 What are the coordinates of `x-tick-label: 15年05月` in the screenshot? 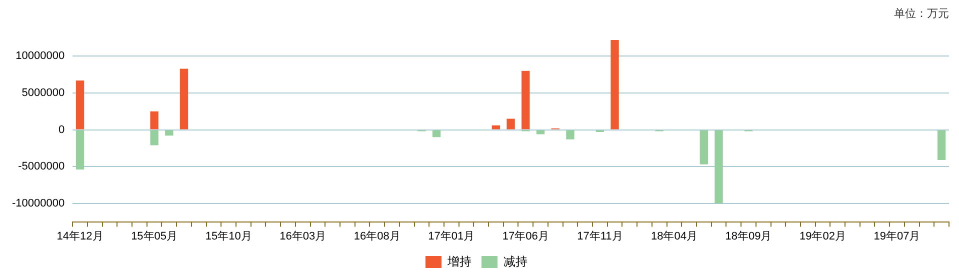 It's located at (154, 236).